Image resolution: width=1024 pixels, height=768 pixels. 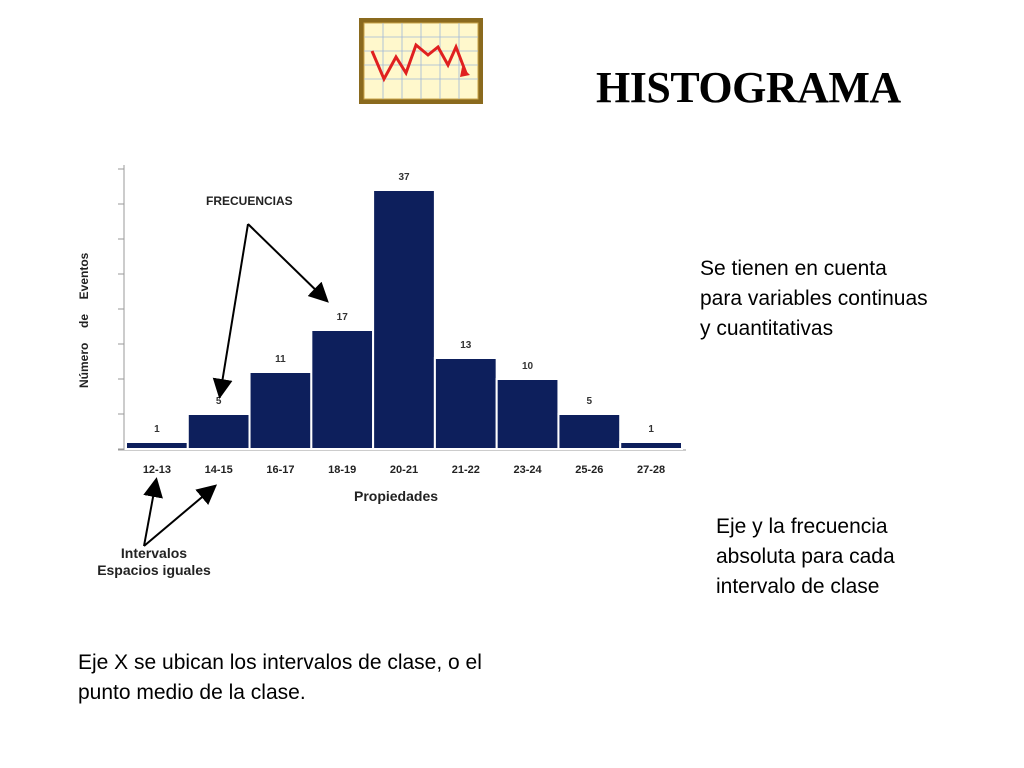 I want to click on page-title: HISTOGRAMA, so click(x=748, y=87).